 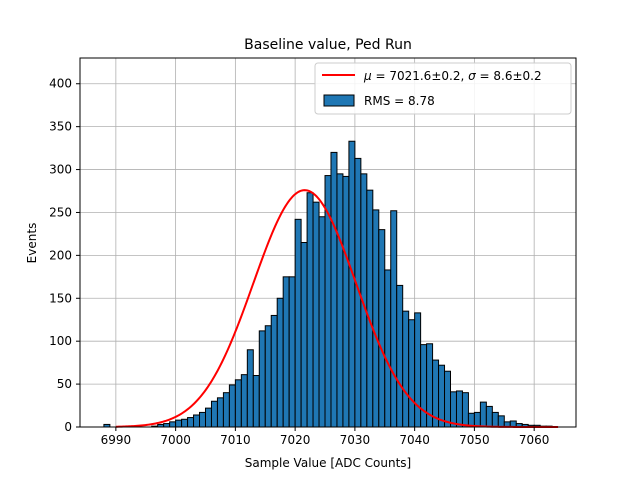 What do you see at coordinates (64, 384) in the screenshot?
I see `y-tick-label: 50` at bounding box center [64, 384].